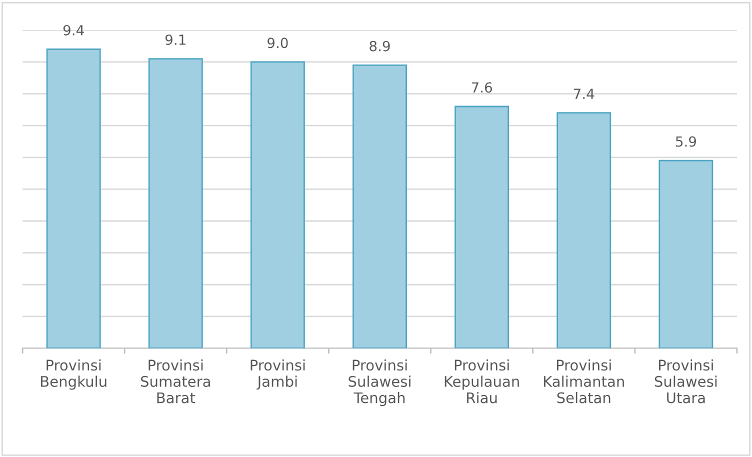 The image size is (752, 457). What do you see at coordinates (175, 381) in the screenshot?
I see `x-tick-label: Provinsi Sumatera Barat` at bounding box center [175, 381].